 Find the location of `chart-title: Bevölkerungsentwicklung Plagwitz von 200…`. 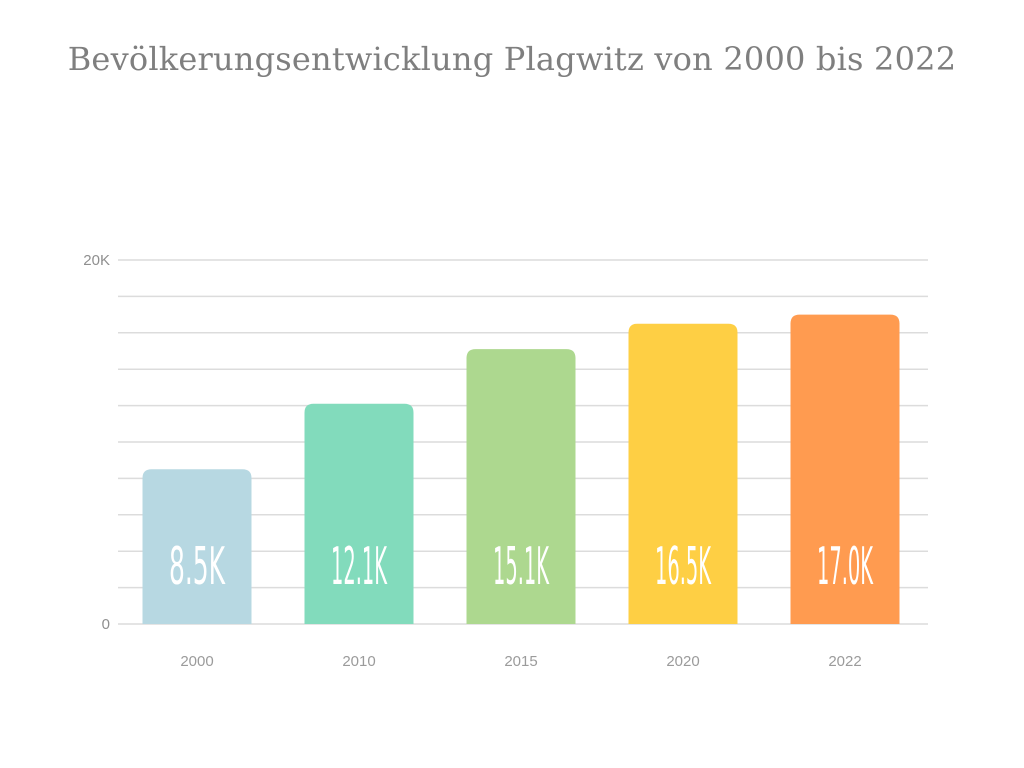

chart-title: Bevölkerungsentwicklung Plagwitz von 200… is located at coordinates (512, 59).